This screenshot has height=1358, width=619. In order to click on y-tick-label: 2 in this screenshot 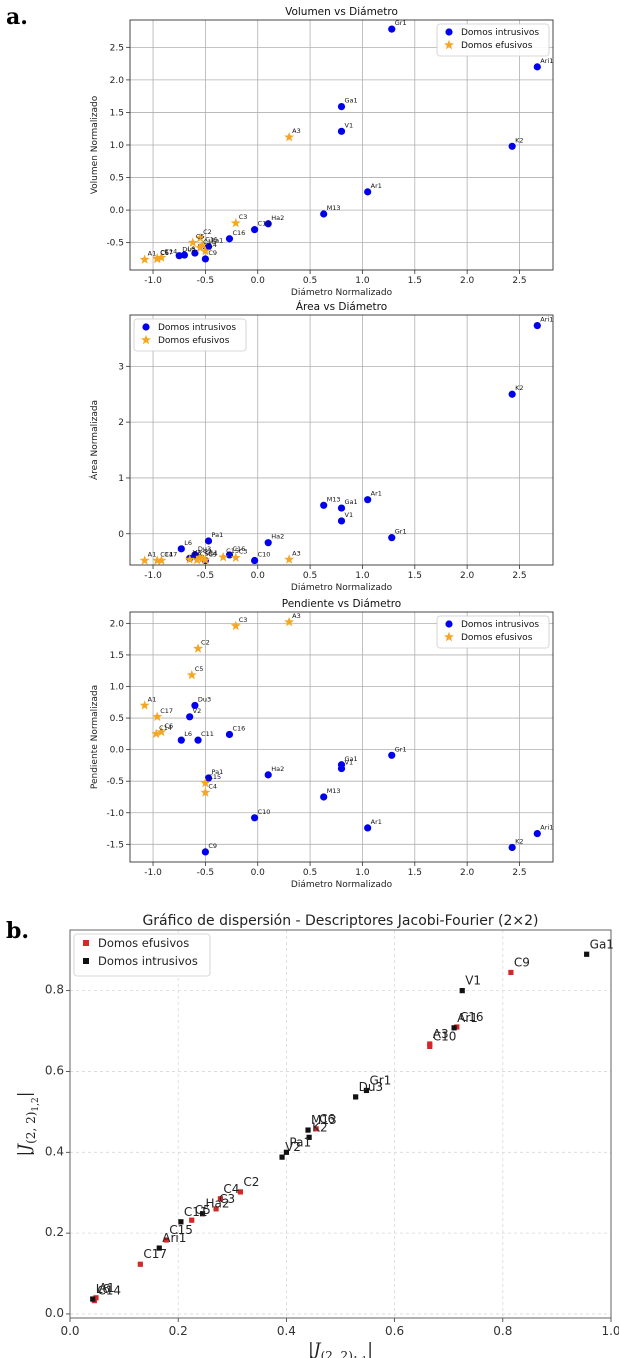, I will do `click(121, 423)`.